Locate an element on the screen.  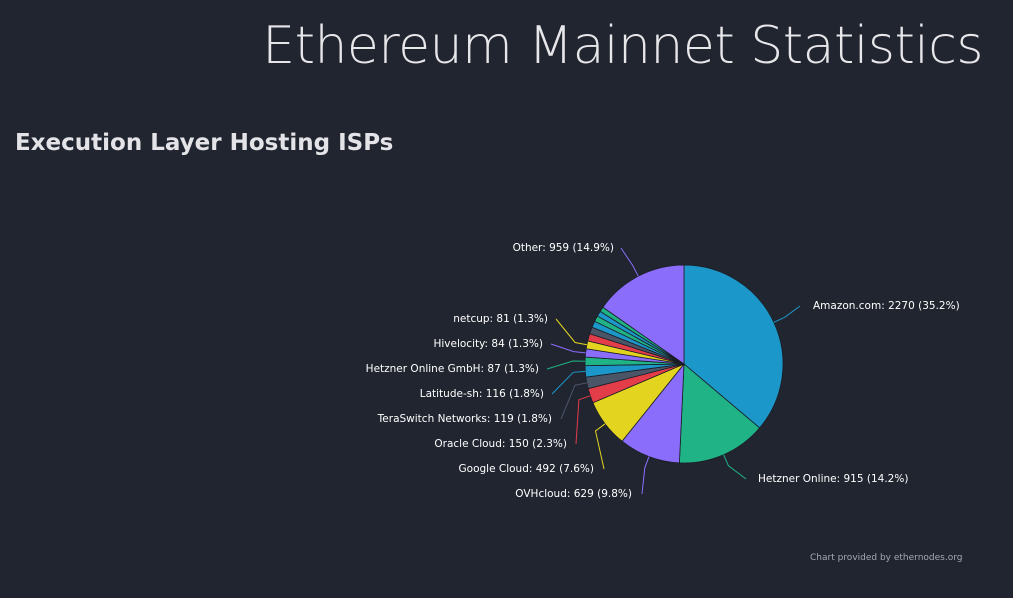
slice-label: OVHcloud: 629 (9.8%) is located at coordinates (573, 494).